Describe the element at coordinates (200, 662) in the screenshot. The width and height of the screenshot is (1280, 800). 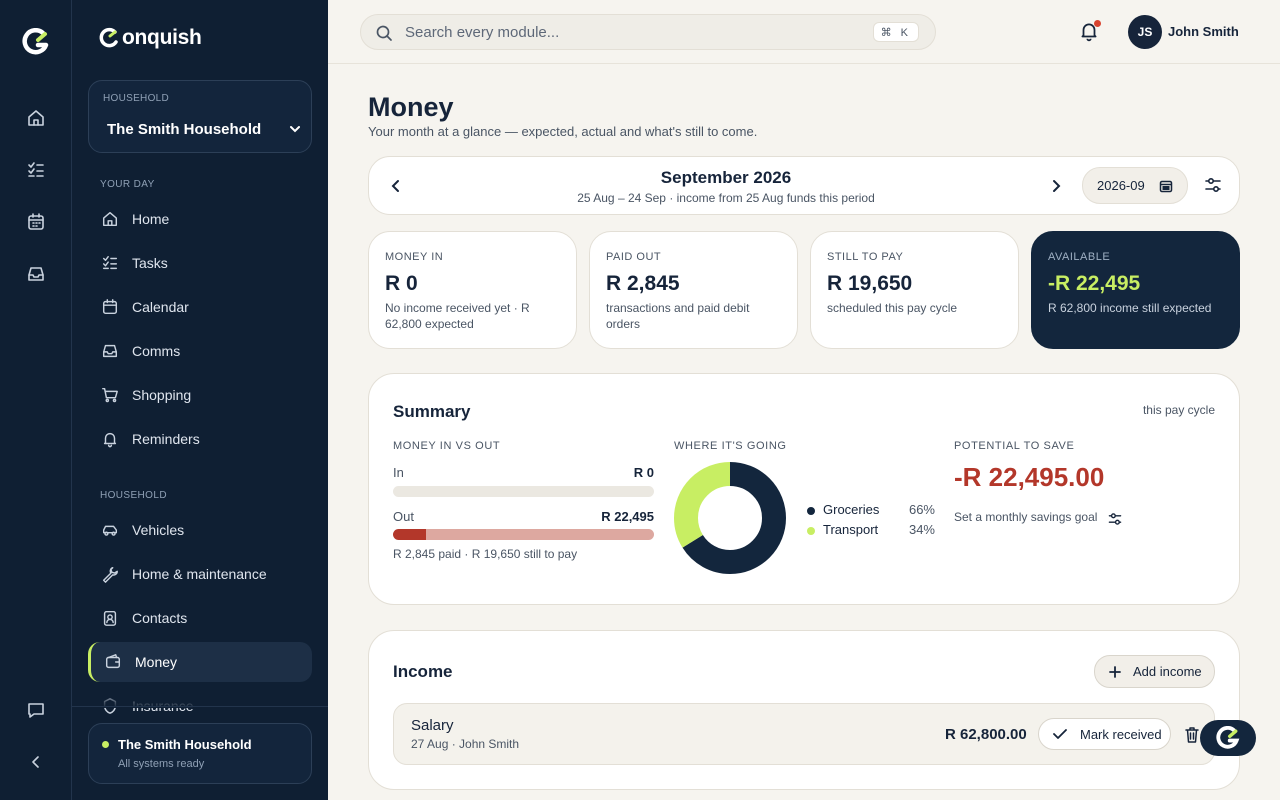
I see `sidebar-item-money: Money` at that location.